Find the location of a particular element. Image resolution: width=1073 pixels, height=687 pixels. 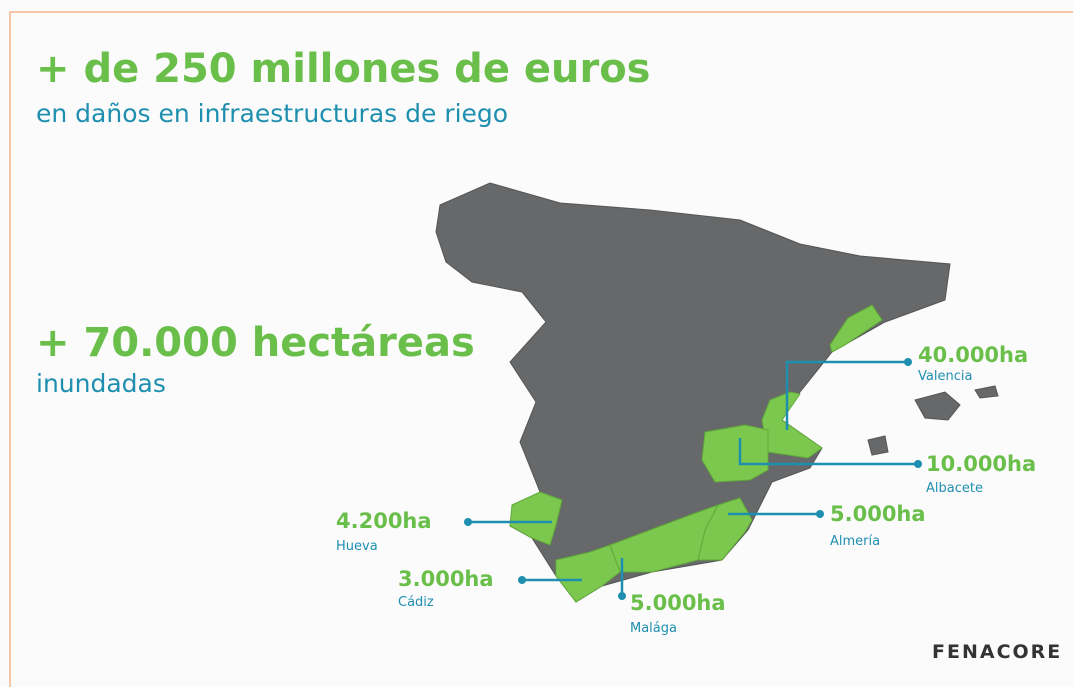

region-area: 40.000ha is located at coordinates (973, 355).